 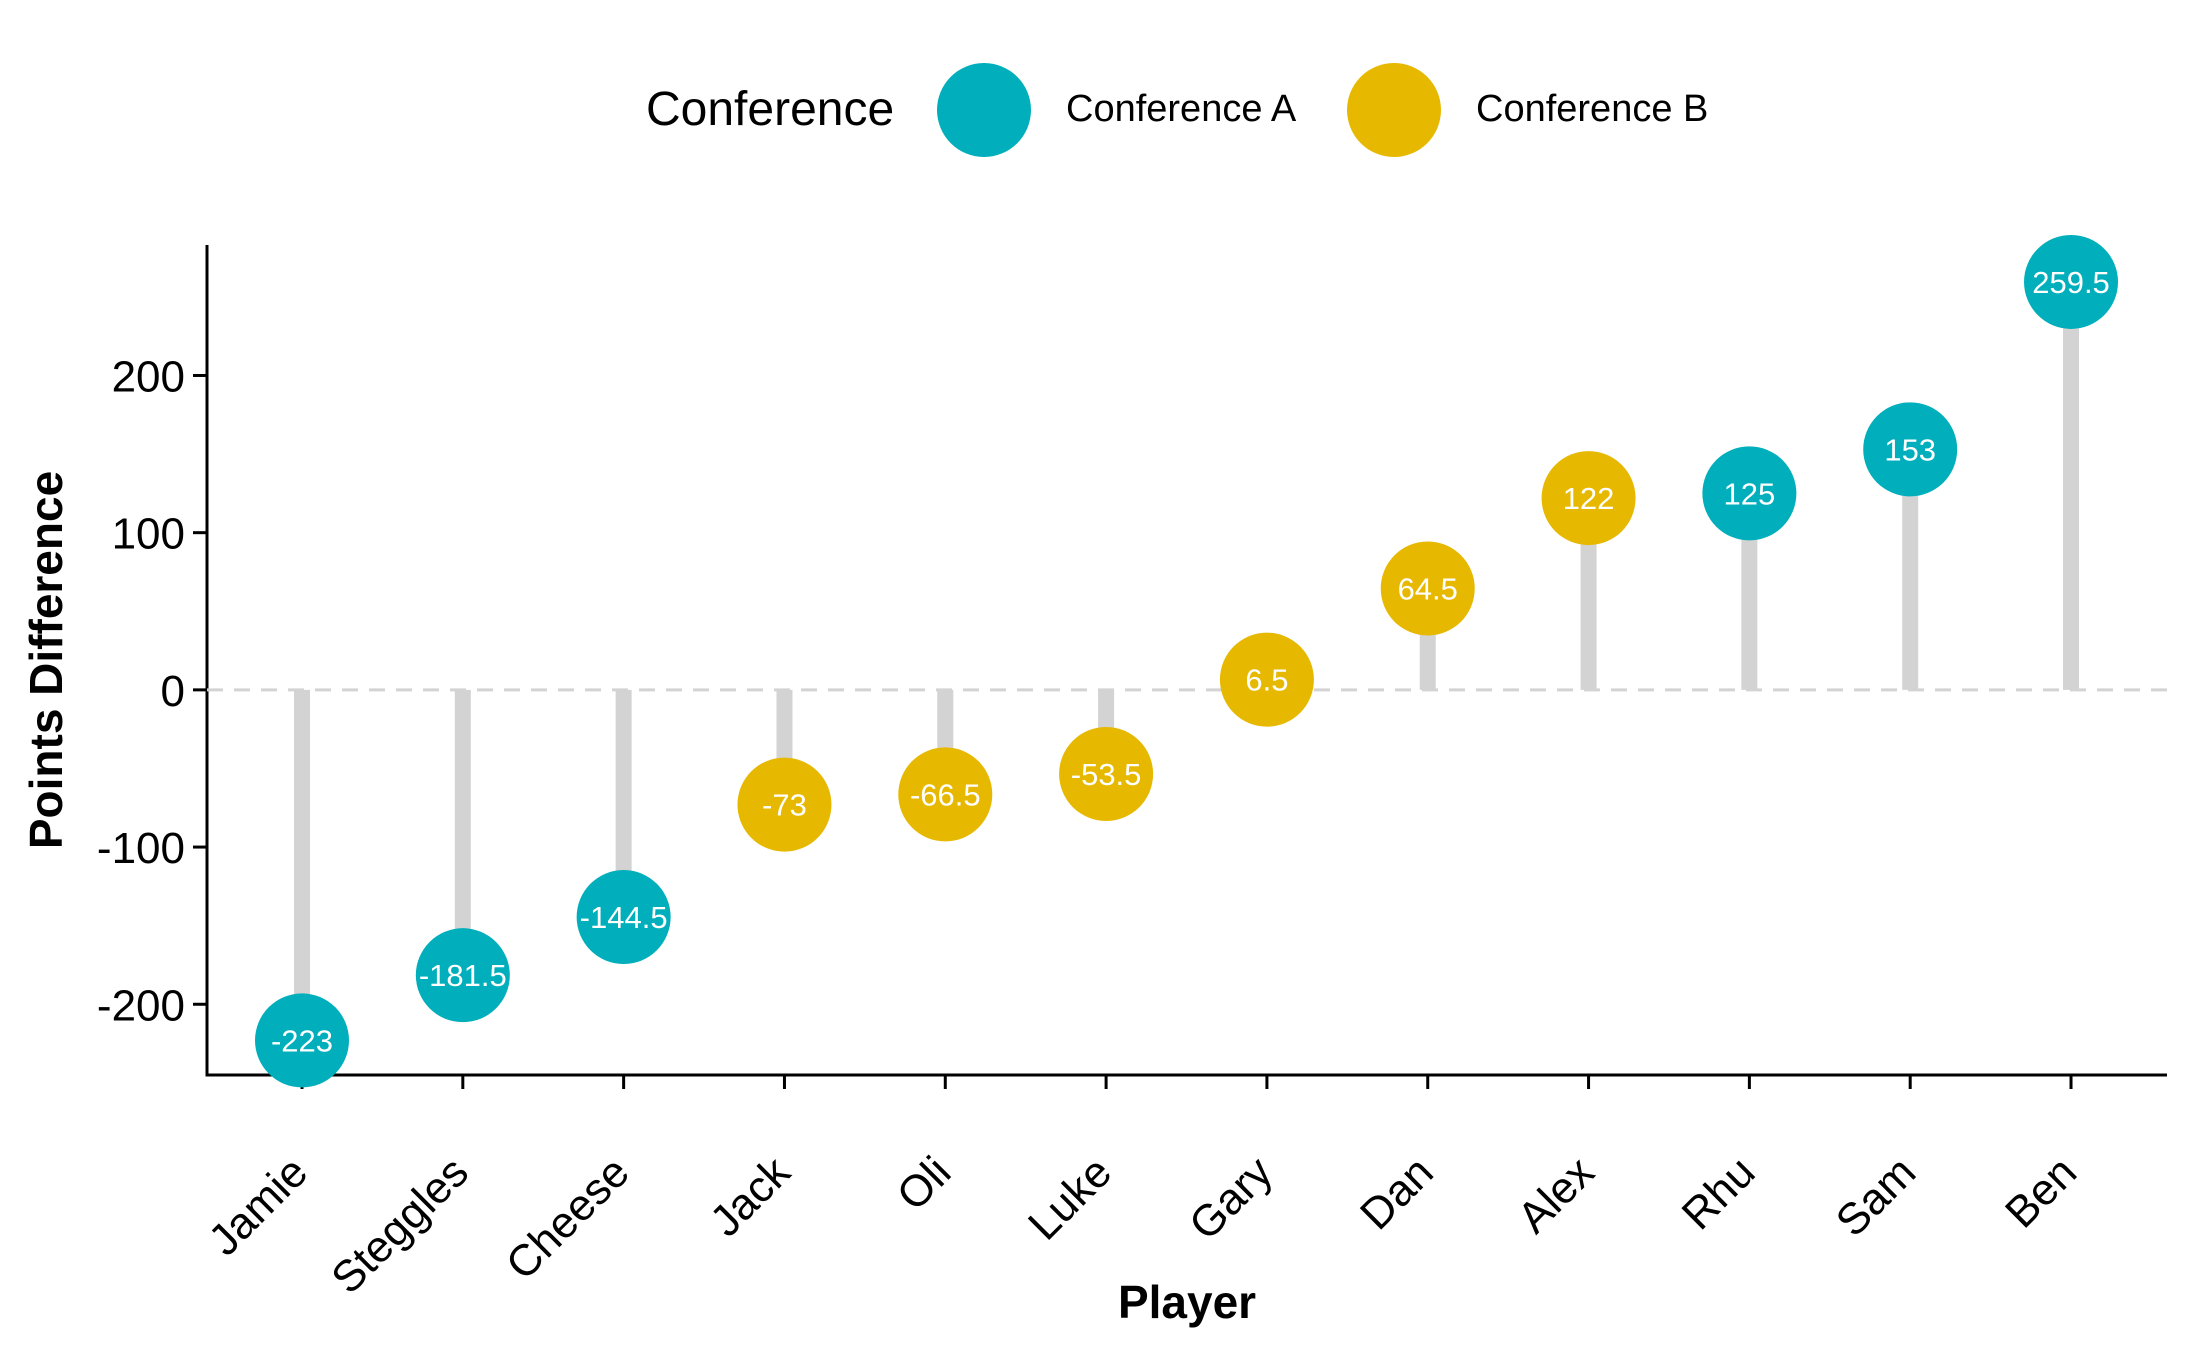 I want to click on legend: Conference Conference A Conference B, so click(x=1177, y=110).